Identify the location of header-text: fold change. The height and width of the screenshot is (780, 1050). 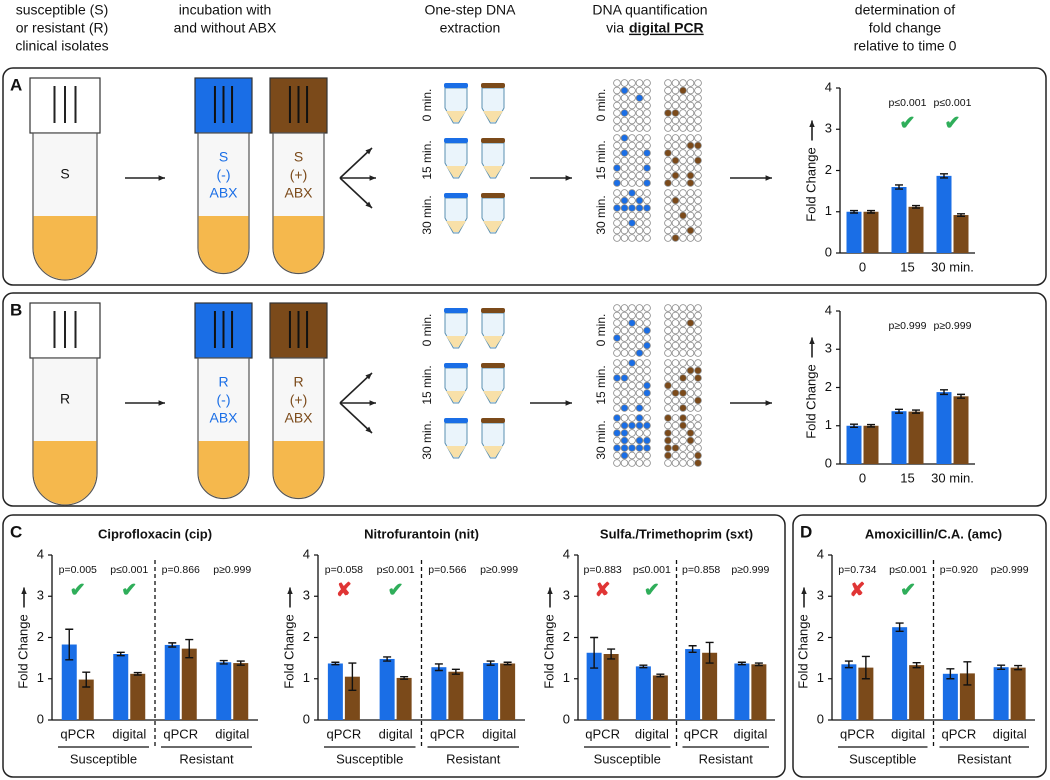
(905, 28).